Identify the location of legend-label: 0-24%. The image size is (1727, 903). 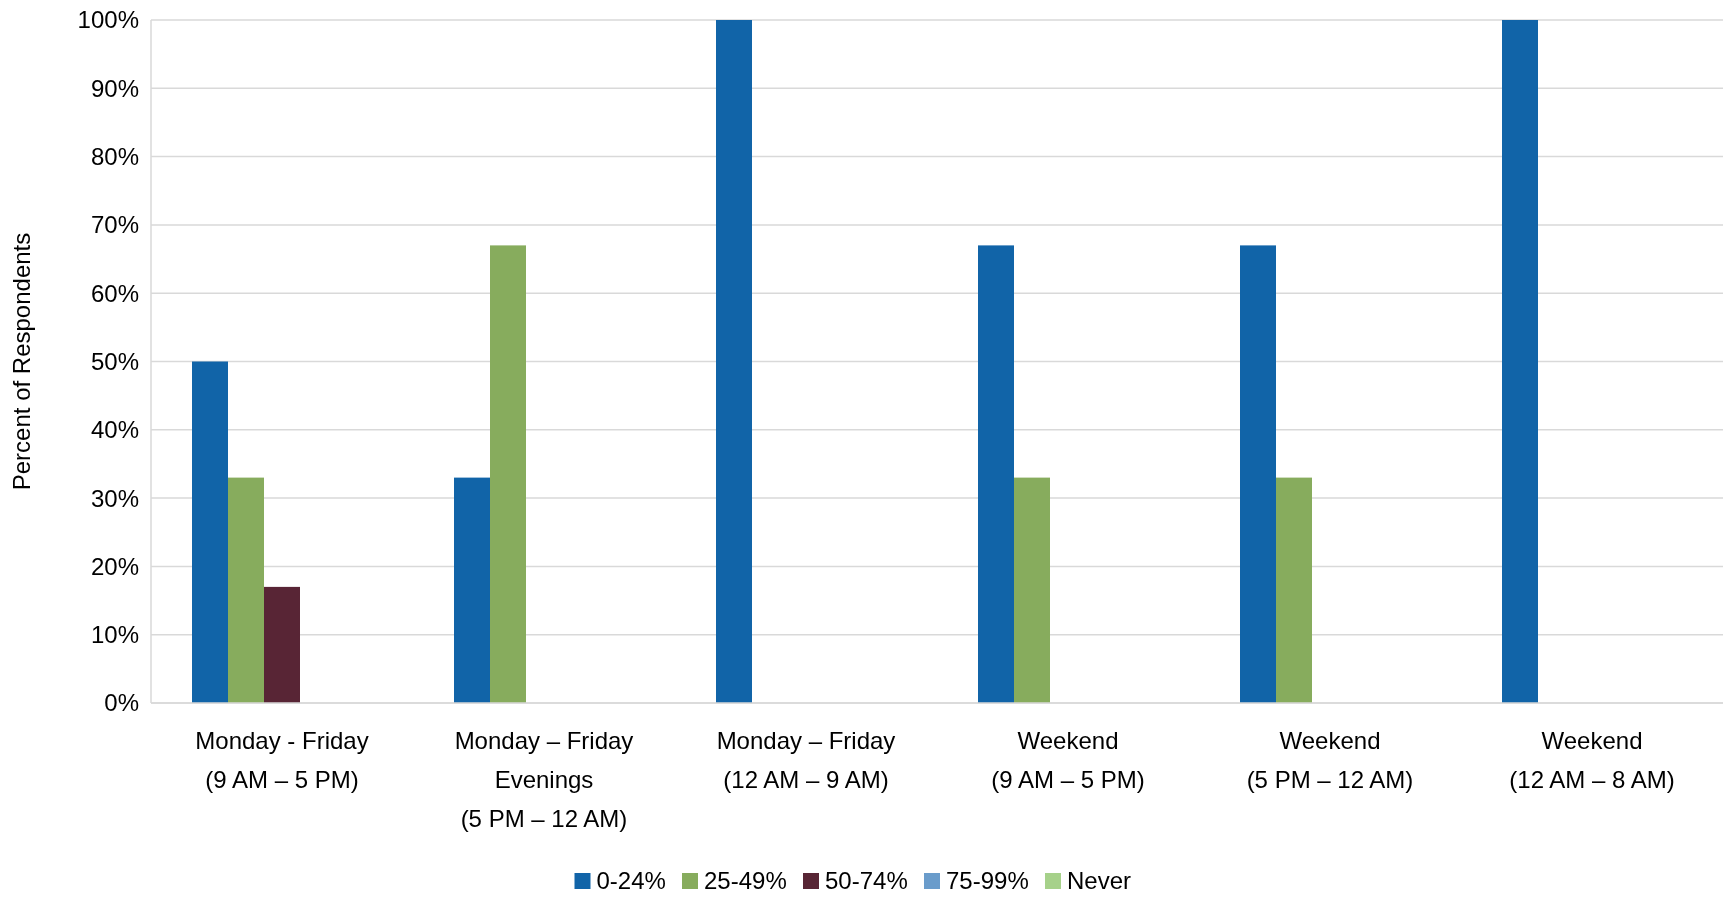
(631, 880).